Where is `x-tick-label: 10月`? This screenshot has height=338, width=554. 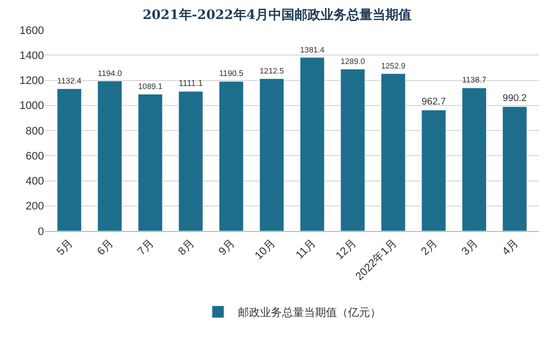
x-tick-label: 10月 is located at coordinates (265, 249).